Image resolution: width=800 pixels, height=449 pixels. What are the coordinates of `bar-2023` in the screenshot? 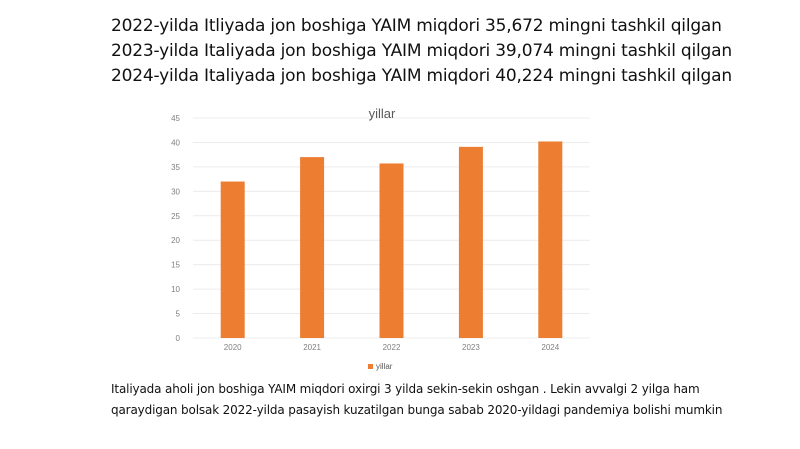 It's located at (470, 242).